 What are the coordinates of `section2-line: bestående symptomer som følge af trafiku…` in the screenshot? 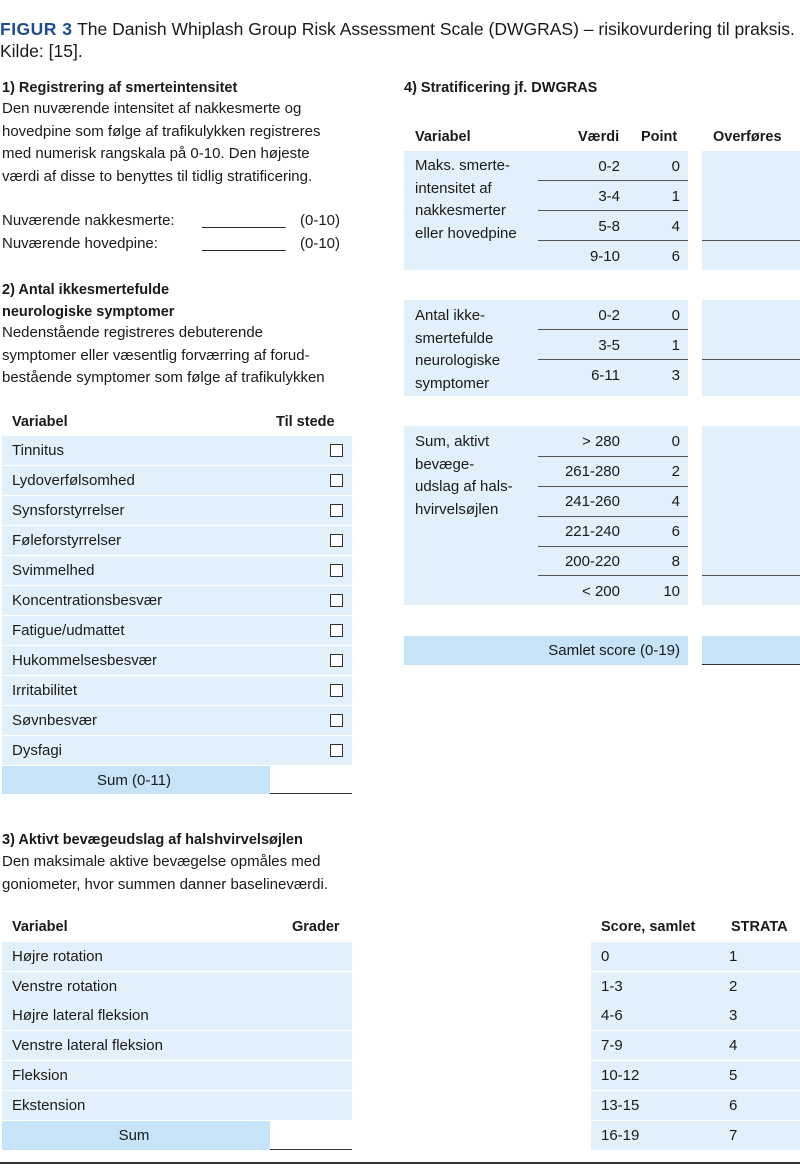 It's located at (163, 377).